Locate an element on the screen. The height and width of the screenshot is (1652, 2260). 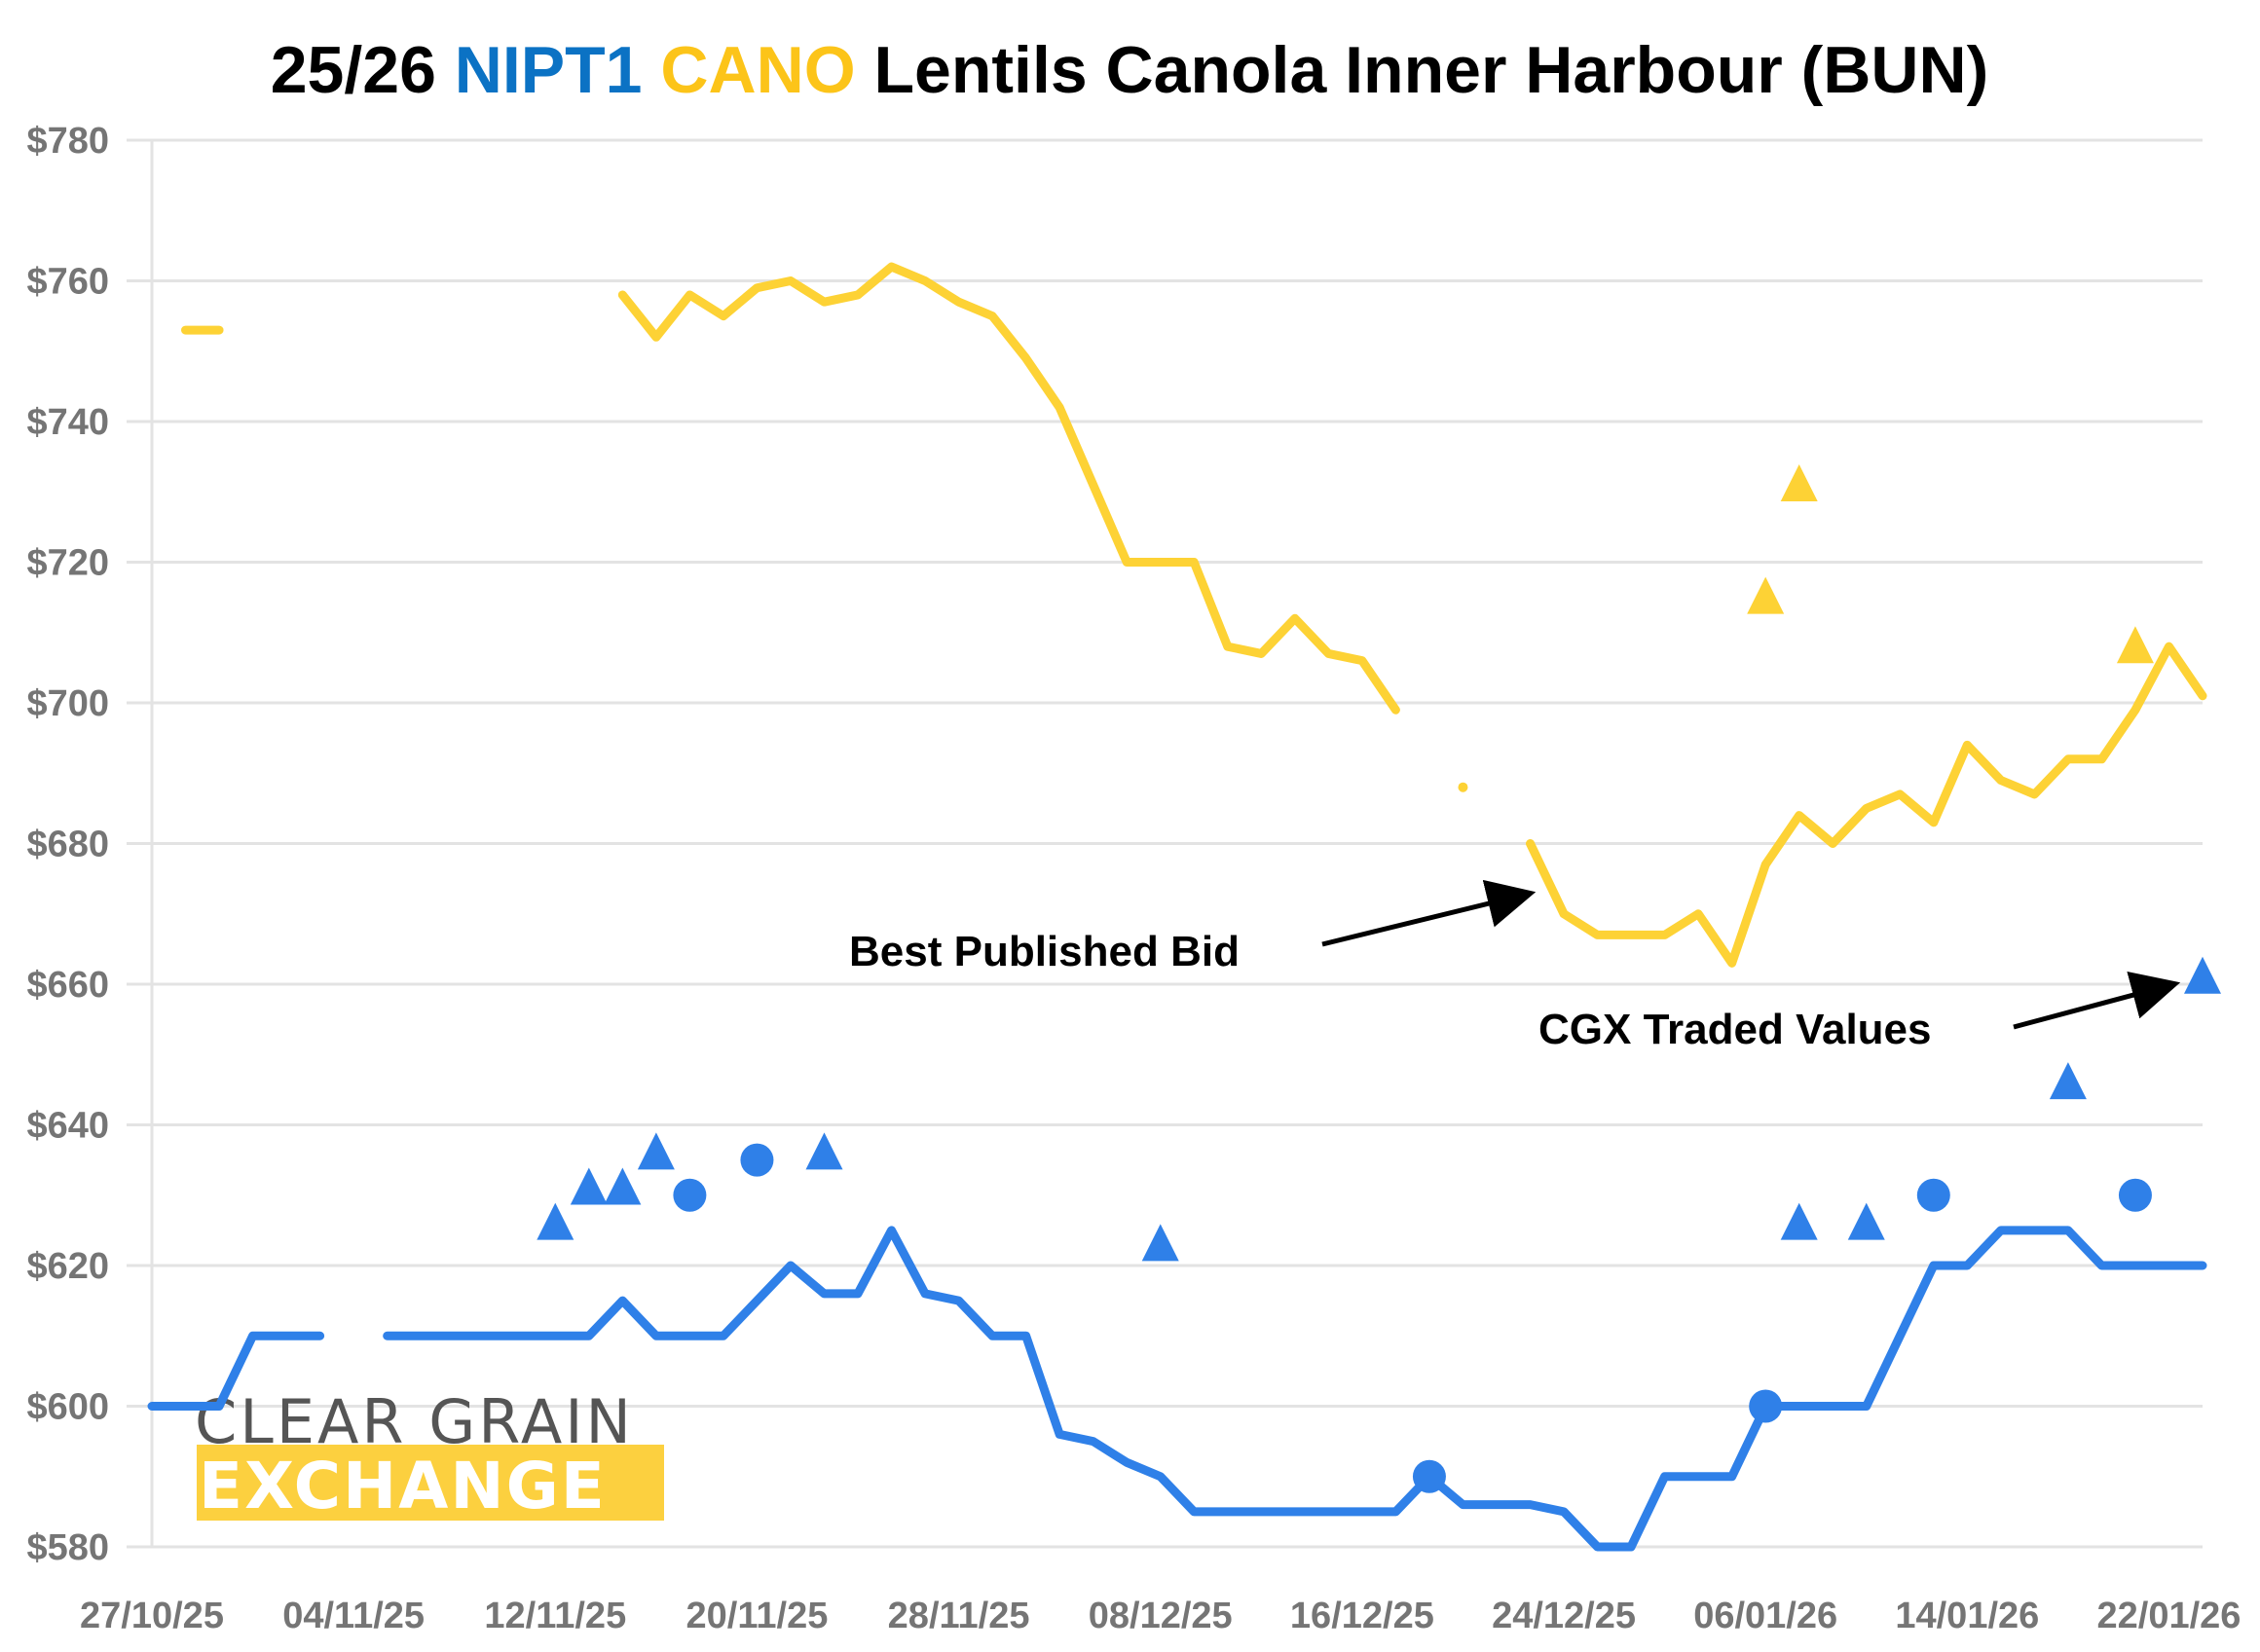
x-tick-label: 28/11/25 is located at coordinates (959, 1616).